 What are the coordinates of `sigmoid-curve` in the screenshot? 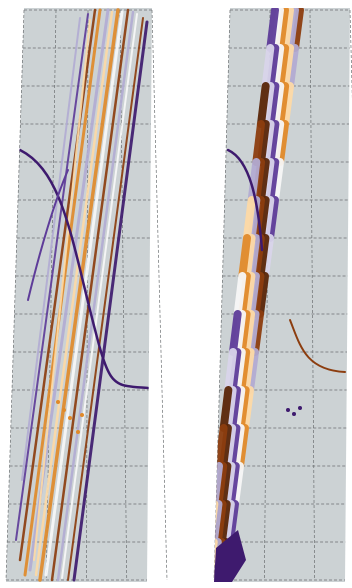 It's located at (245, 200).